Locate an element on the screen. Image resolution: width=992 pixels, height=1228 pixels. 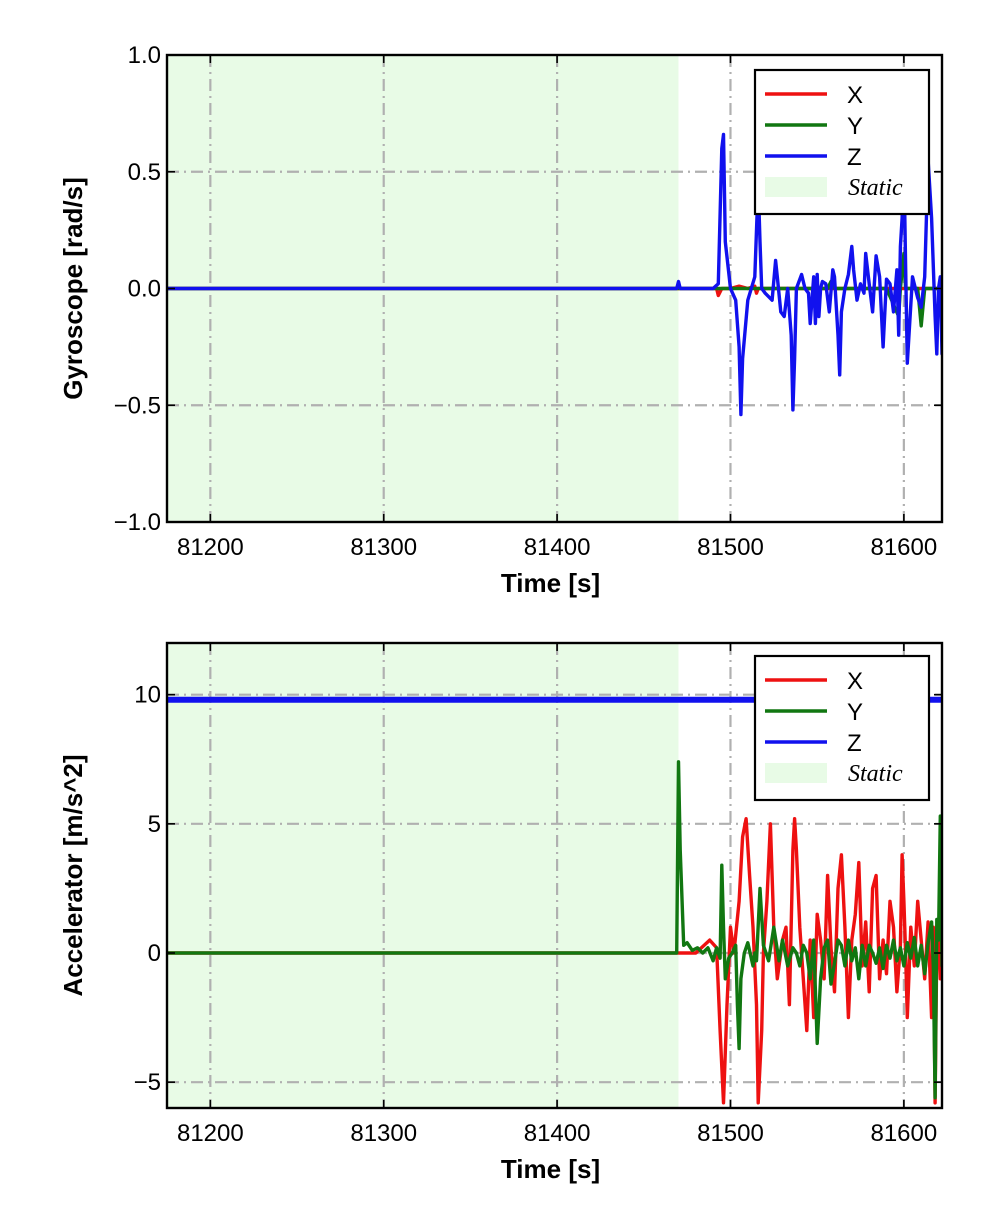
y-tick-label: −5 is located at coordinates (147, 1082).